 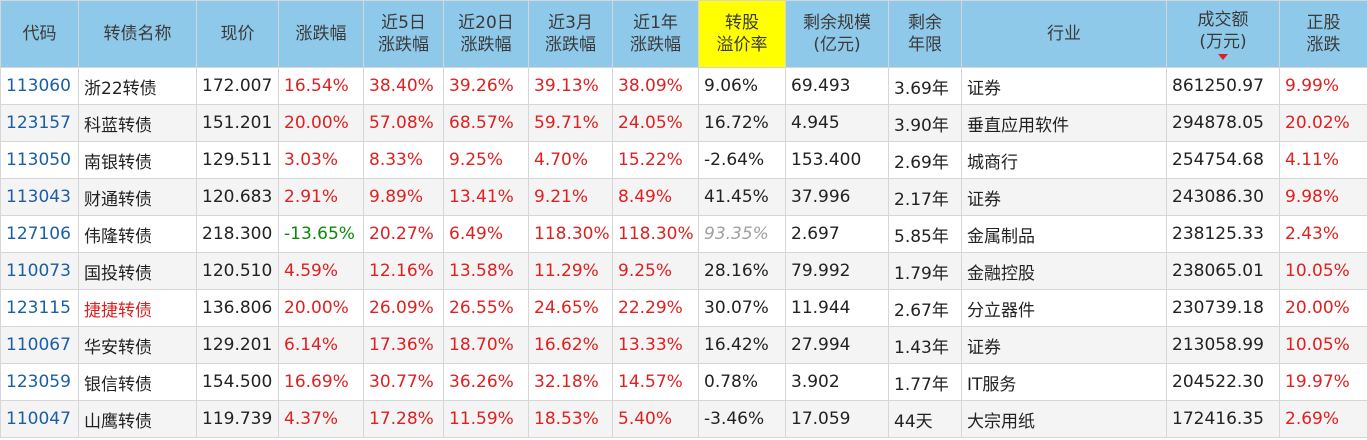 What do you see at coordinates (742, 34) in the screenshot?
I see `column-header-premium: 转股 溢价率` at bounding box center [742, 34].